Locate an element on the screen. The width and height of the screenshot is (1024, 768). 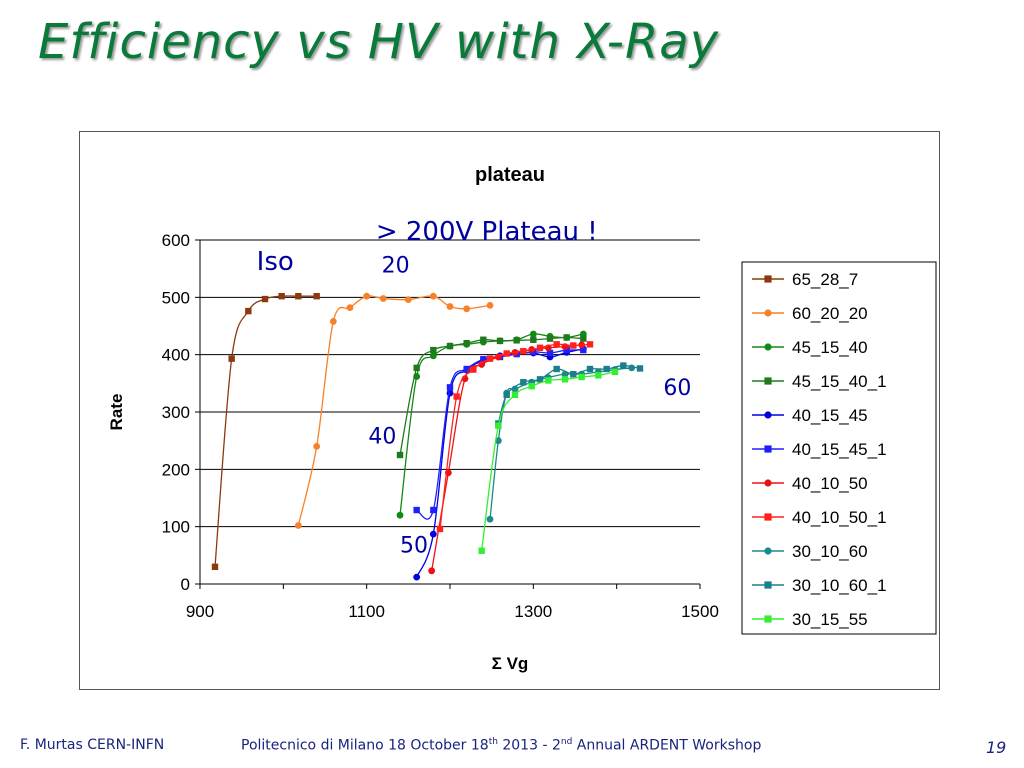
legend-label-45_15_40_1: 45_15_40_1 is located at coordinates (839, 381).